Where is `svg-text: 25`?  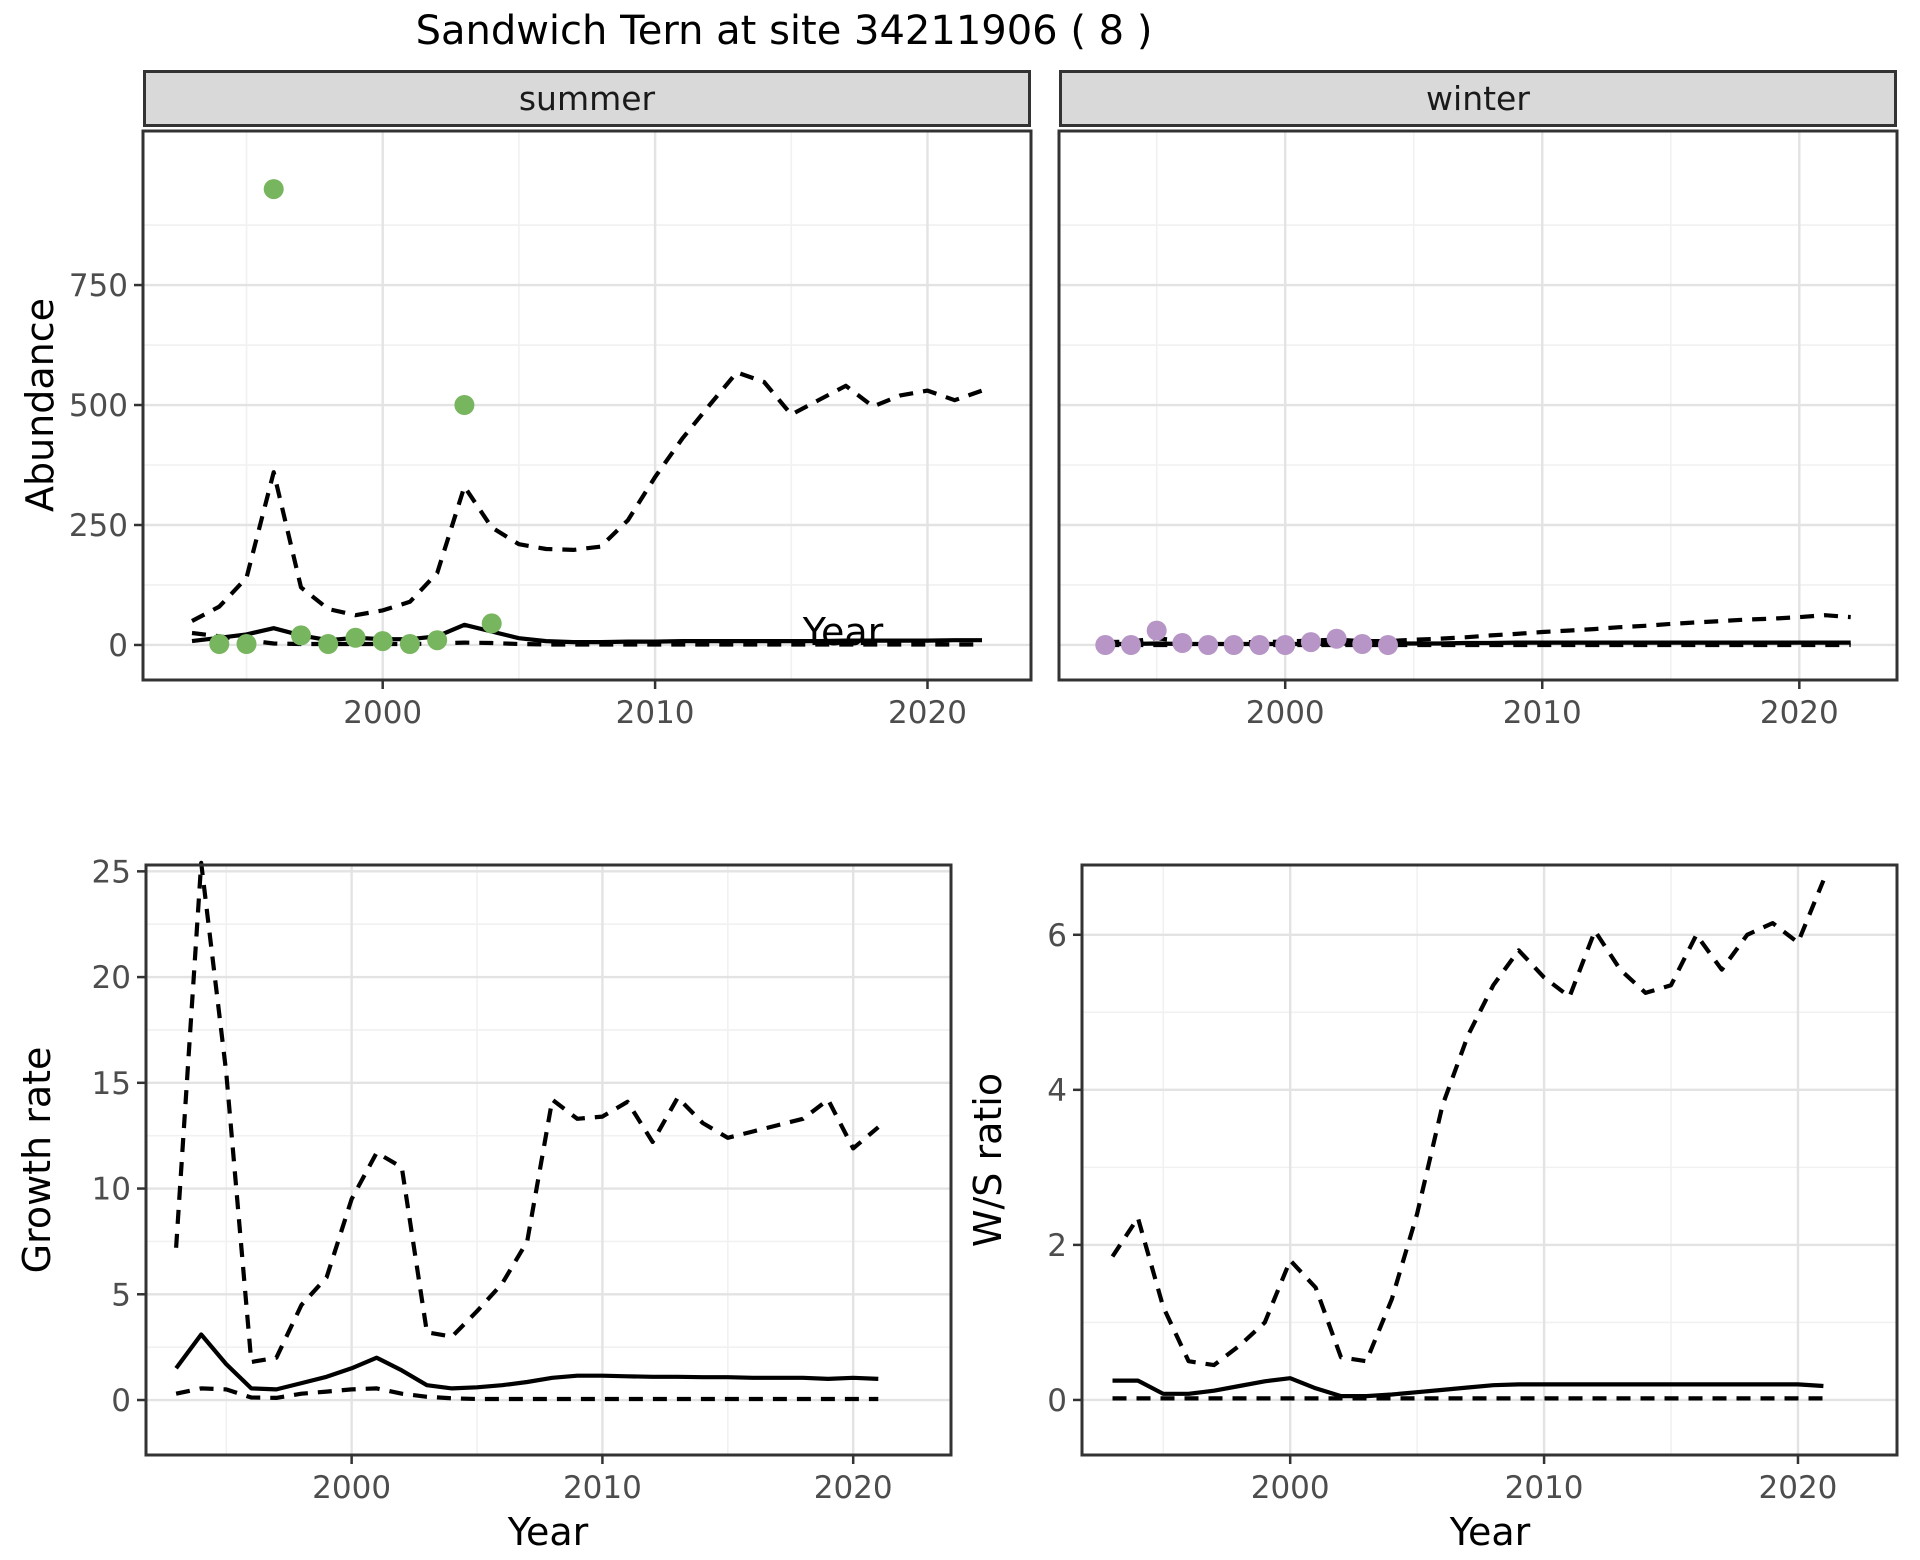 svg-text: 25 is located at coordinates (111, 872).